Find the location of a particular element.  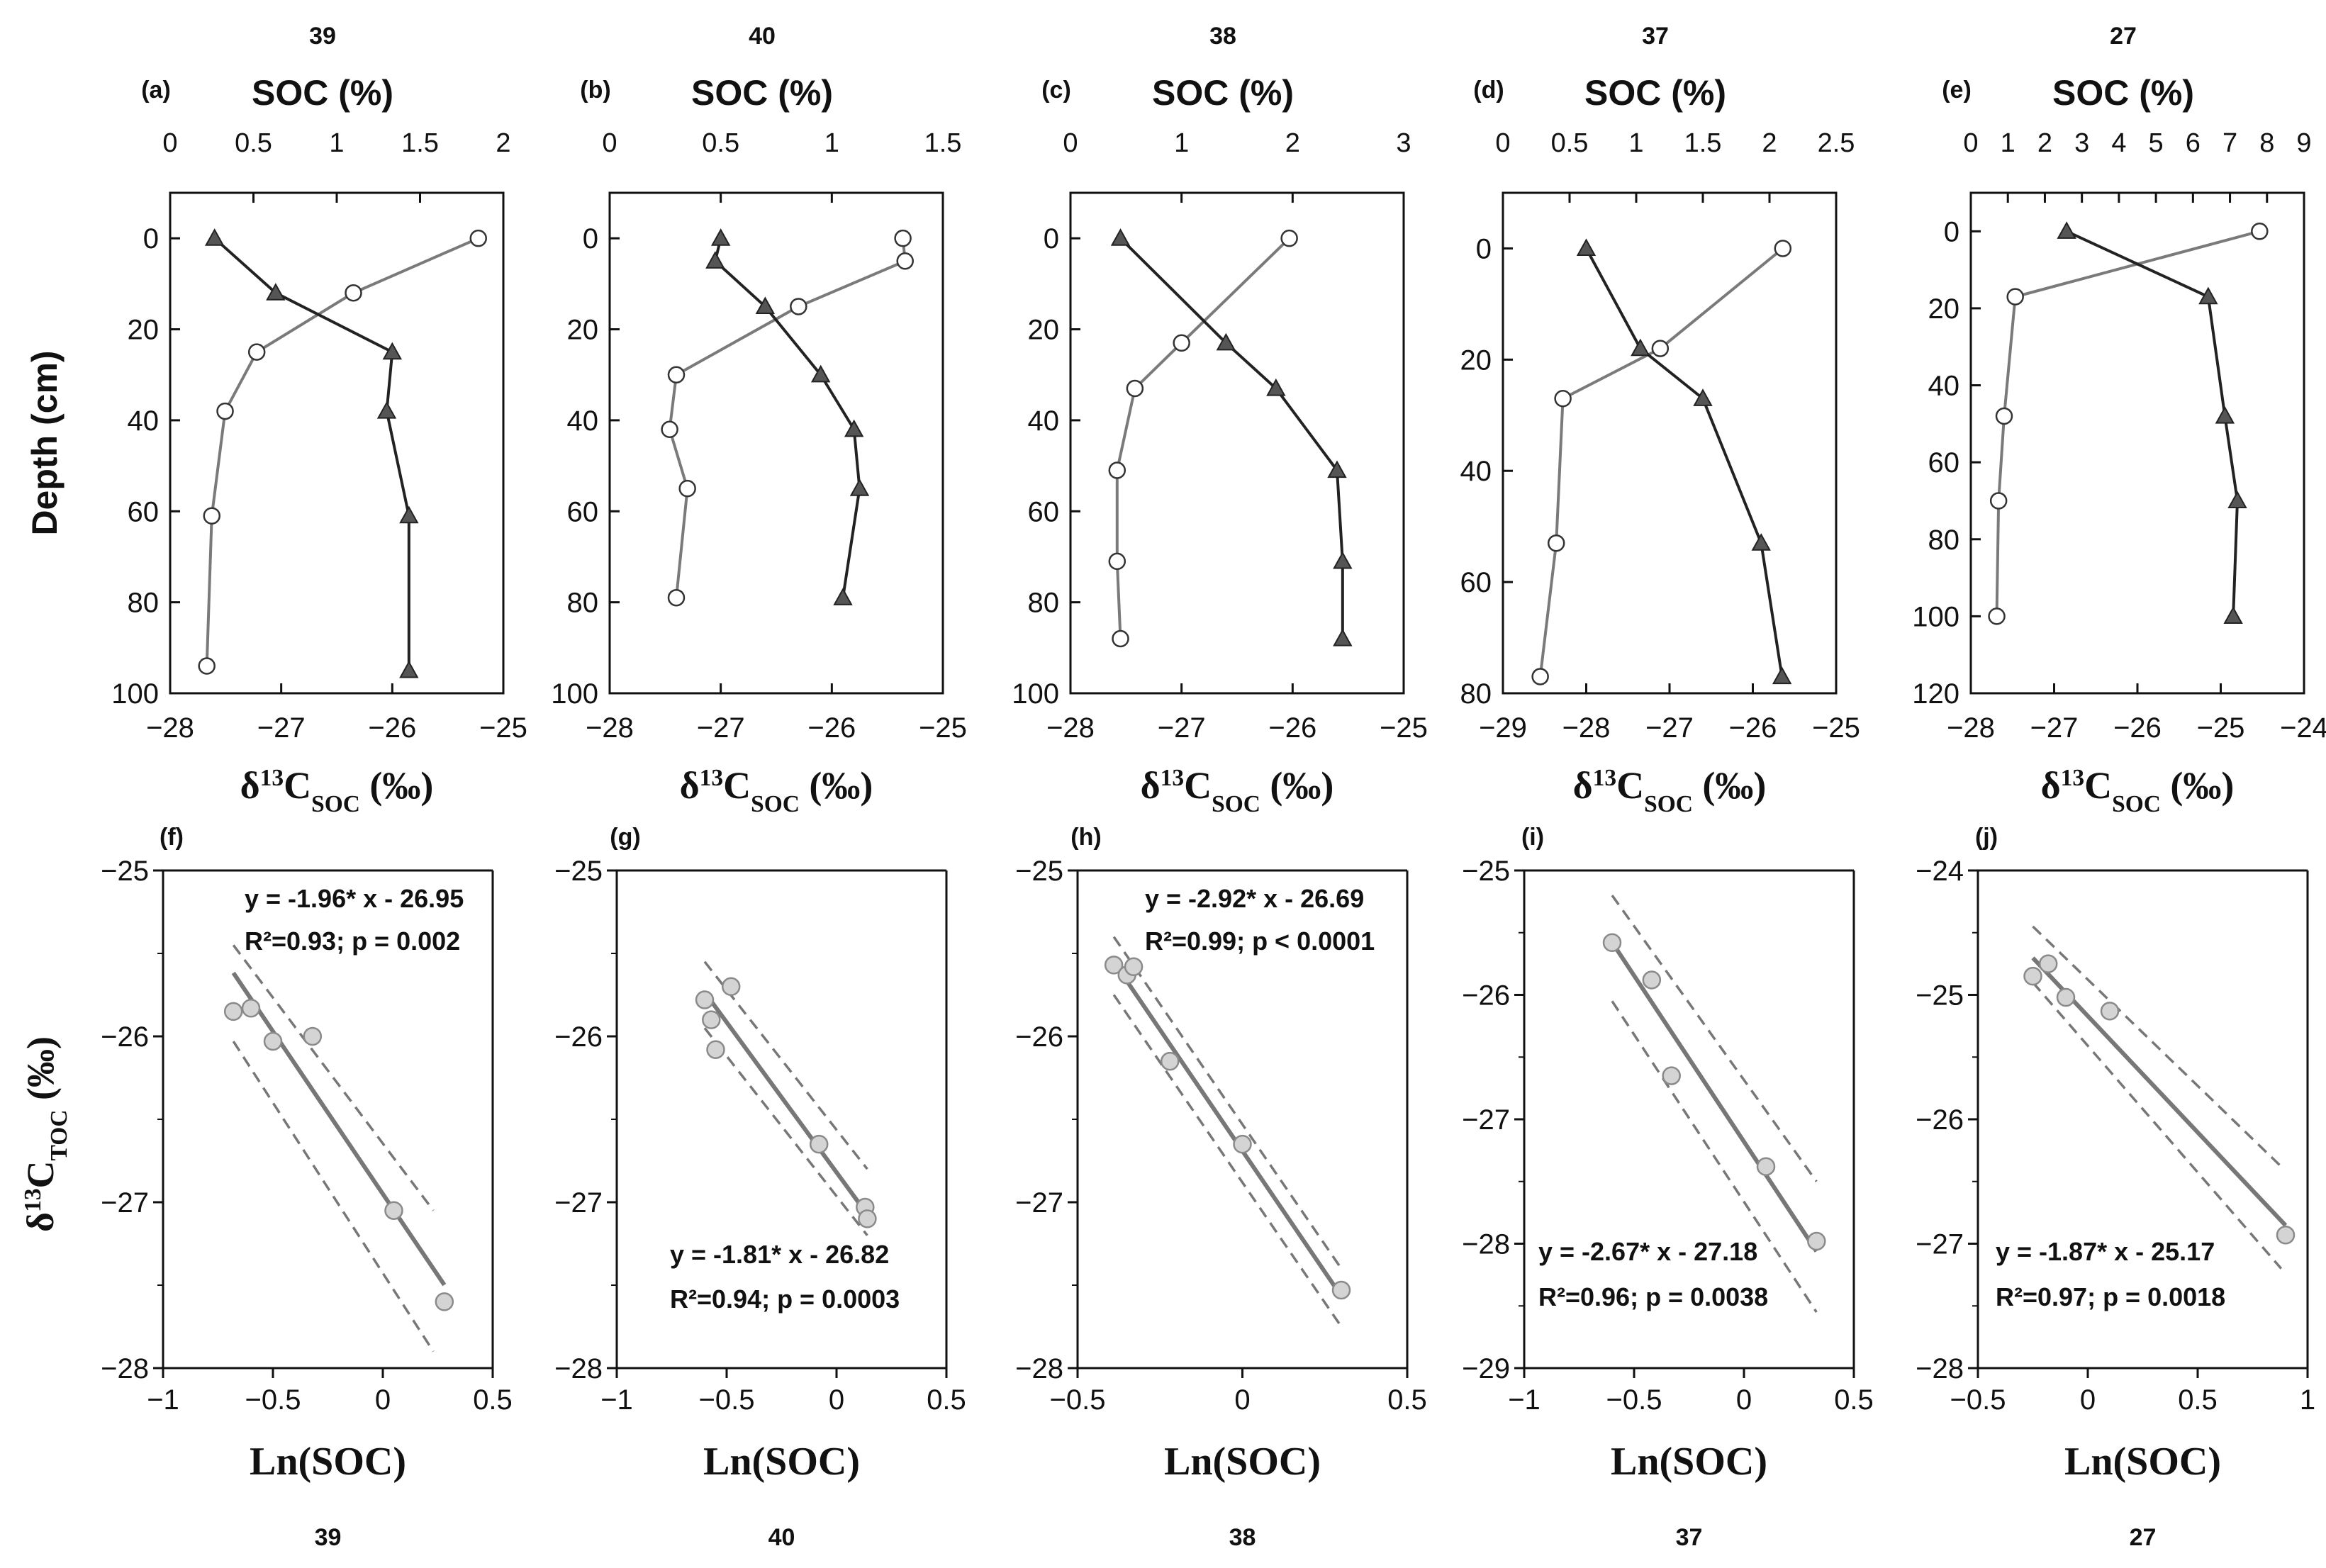

delta-tick-label: −29 is located at coordinates (1503, 728).